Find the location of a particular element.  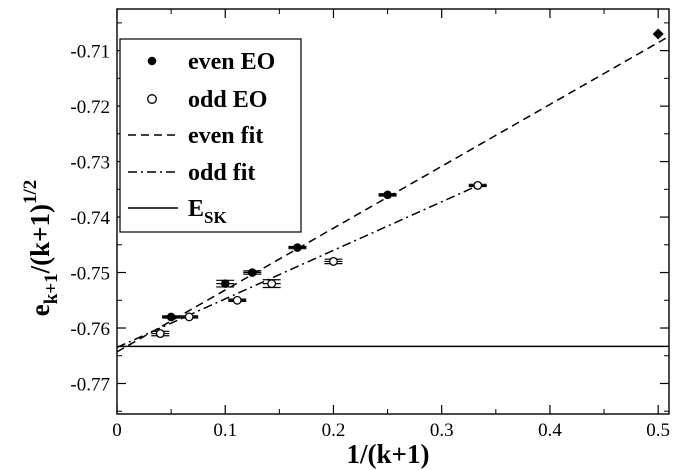

legend-marker-odd-eo is located at coordinates (152, 99).